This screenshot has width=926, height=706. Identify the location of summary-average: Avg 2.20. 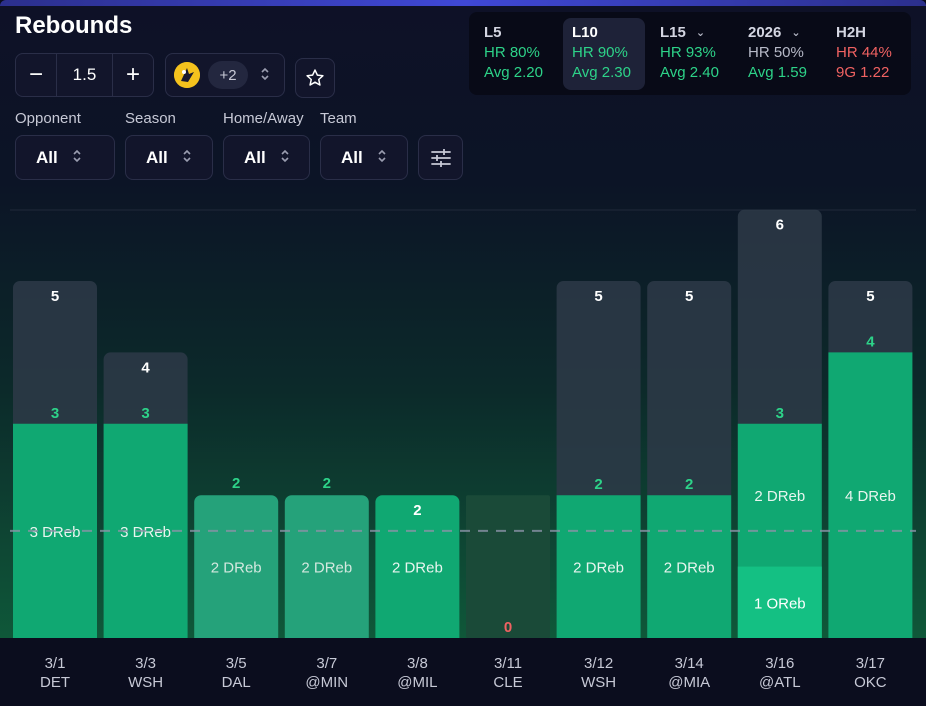
(513, 72).